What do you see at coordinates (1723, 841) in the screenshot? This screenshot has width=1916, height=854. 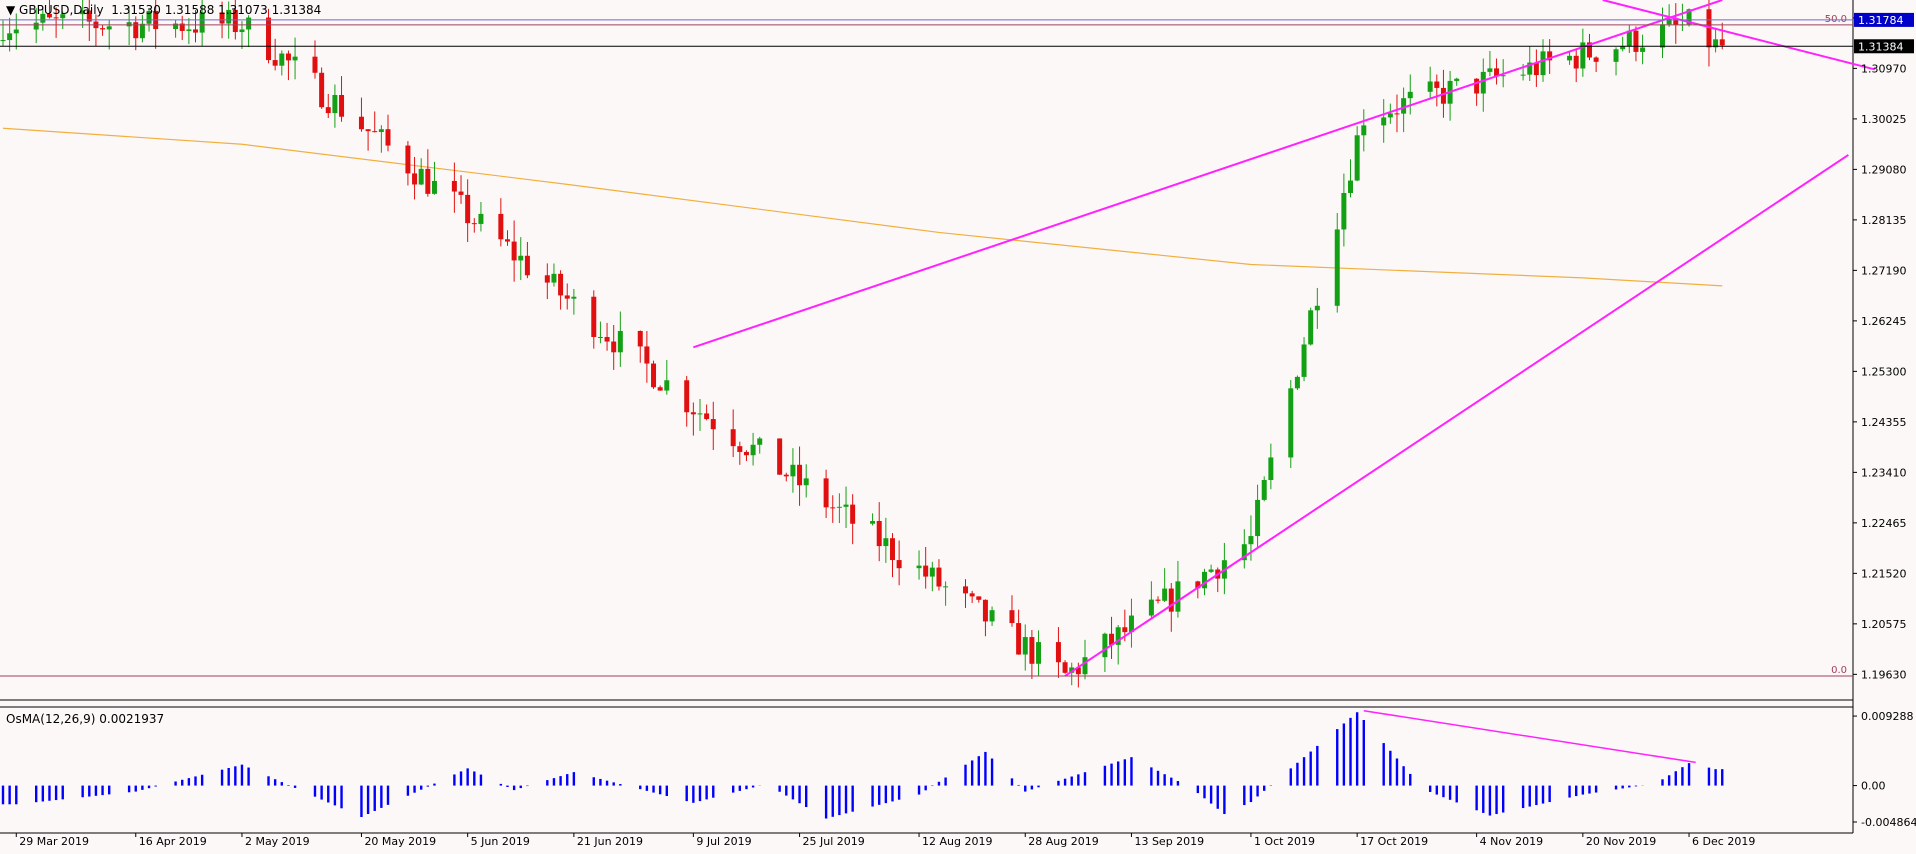 I see `date-tick-label: 6 Dec 2019` at bounding box center [1723, 841].